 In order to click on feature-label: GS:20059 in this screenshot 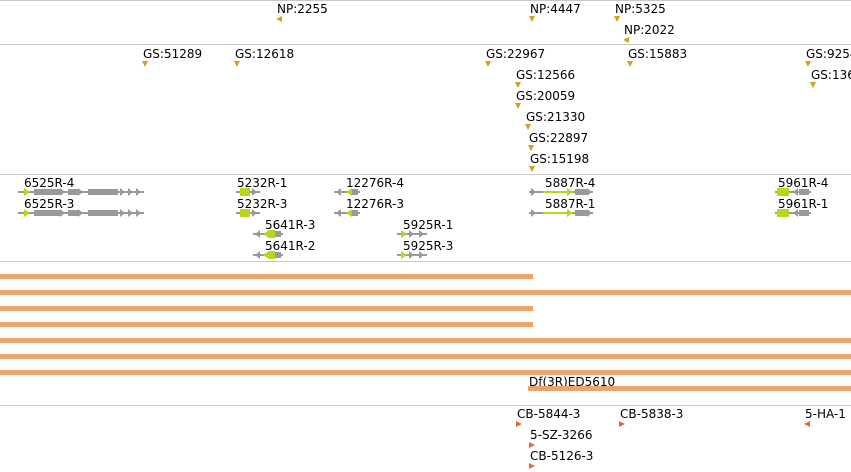, I will do `click(546, 96)`.